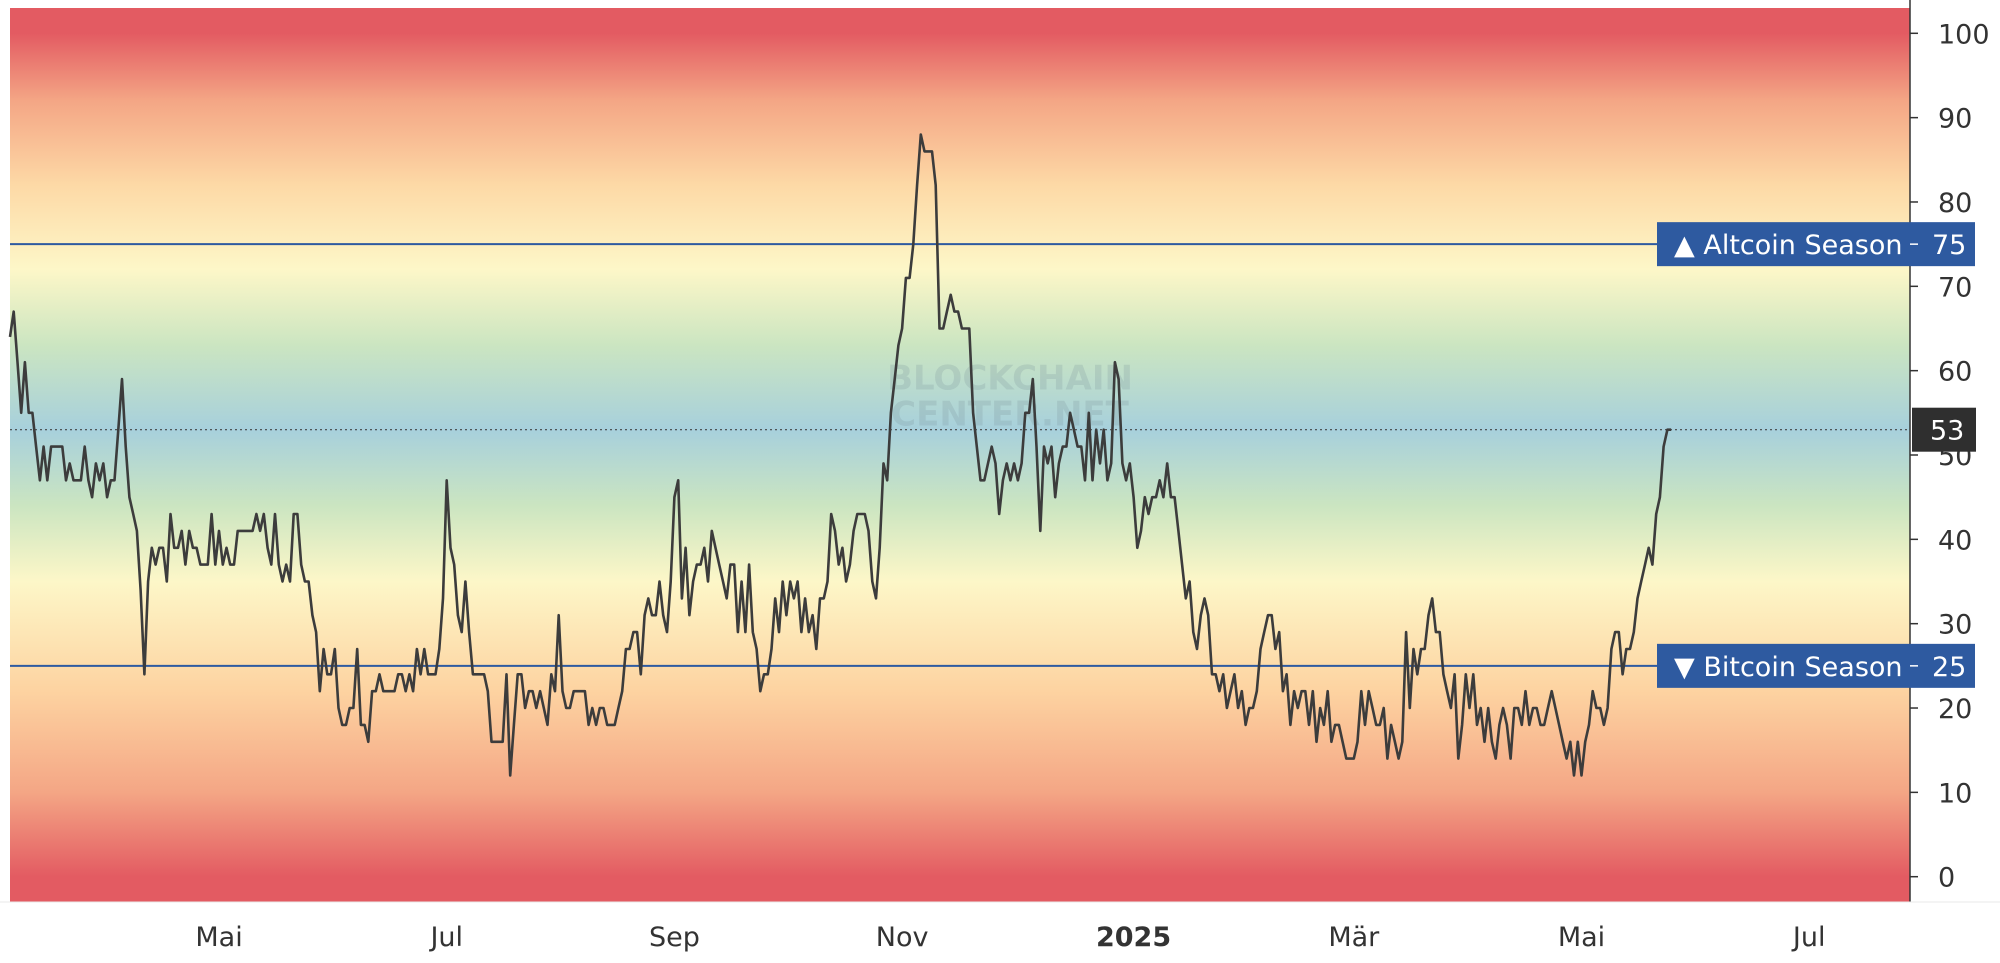 This screenshot has height=963, width=2000. Describe the element at coordinates (1946, 878) in the screenshot. I see `y-tick-label: 0` at that location.